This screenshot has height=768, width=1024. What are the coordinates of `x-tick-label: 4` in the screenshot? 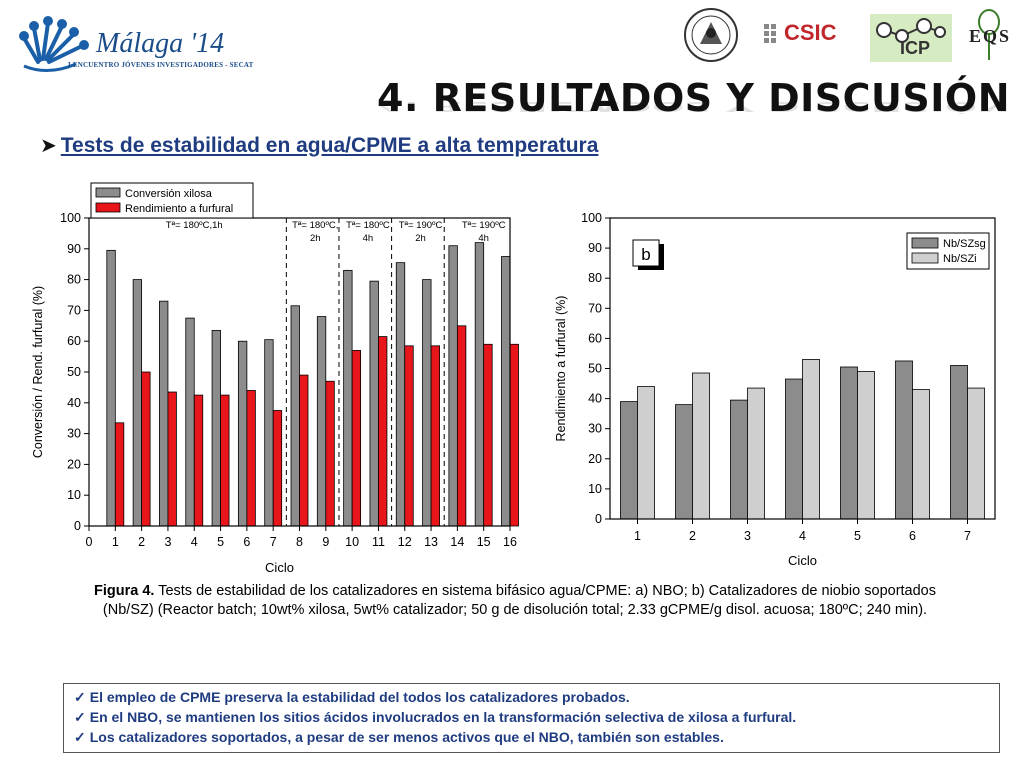 It's located at (802, 536).